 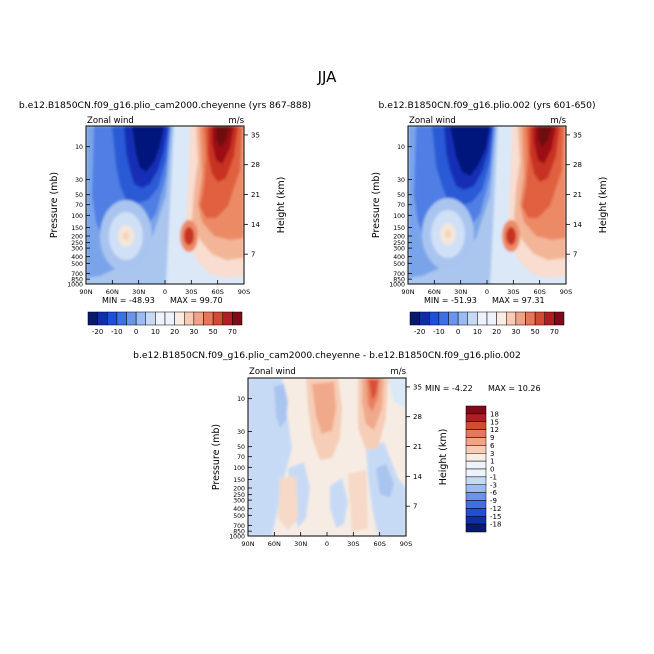 What do you see at coordinates (495, 509) in the screenshot?
I see `colorbar-label: -12` at bounding box center [495, 509].